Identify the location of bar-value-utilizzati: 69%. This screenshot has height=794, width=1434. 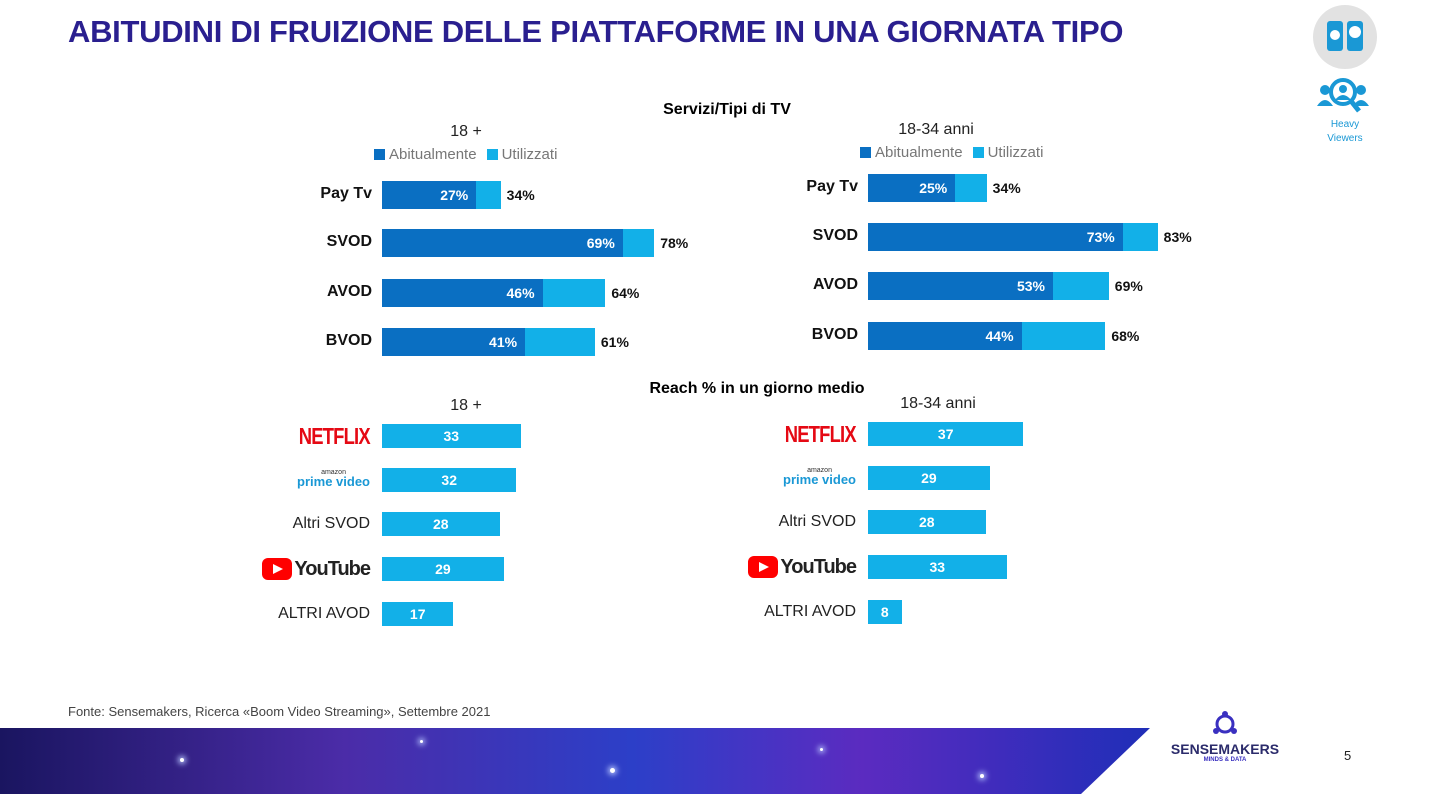
(1128, 286).